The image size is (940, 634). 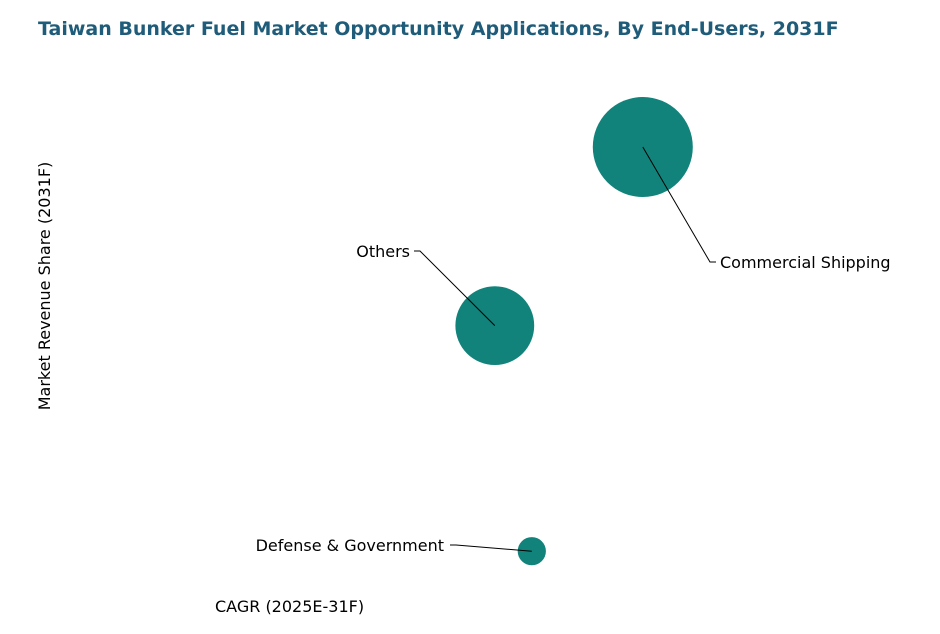 What do you see at coordinates (805, 262) in the screenshot?
I see `bubble-label: Commercial Shipping` at bounding box center [805, 262].